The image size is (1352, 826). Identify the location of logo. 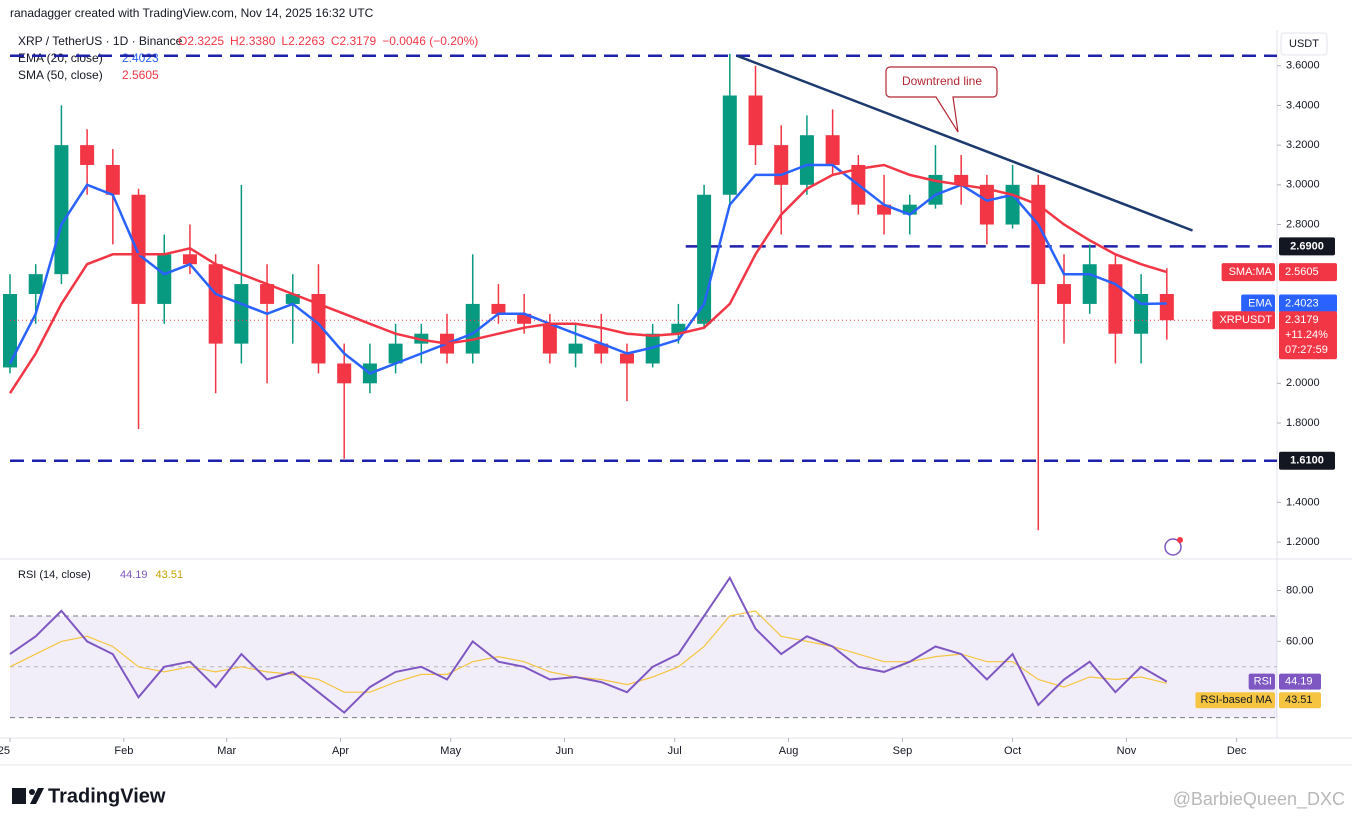
(28, 796).